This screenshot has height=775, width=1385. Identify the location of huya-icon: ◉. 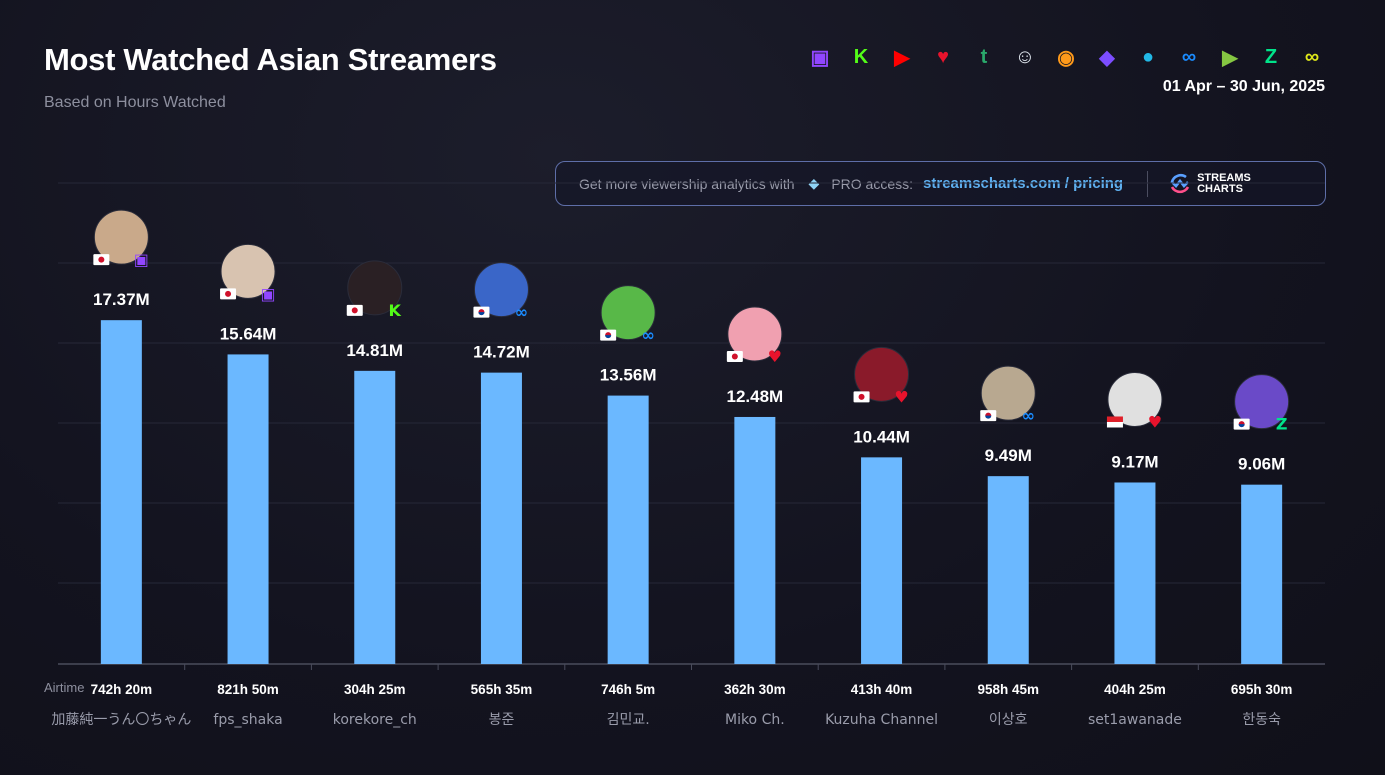
(1066, 57).